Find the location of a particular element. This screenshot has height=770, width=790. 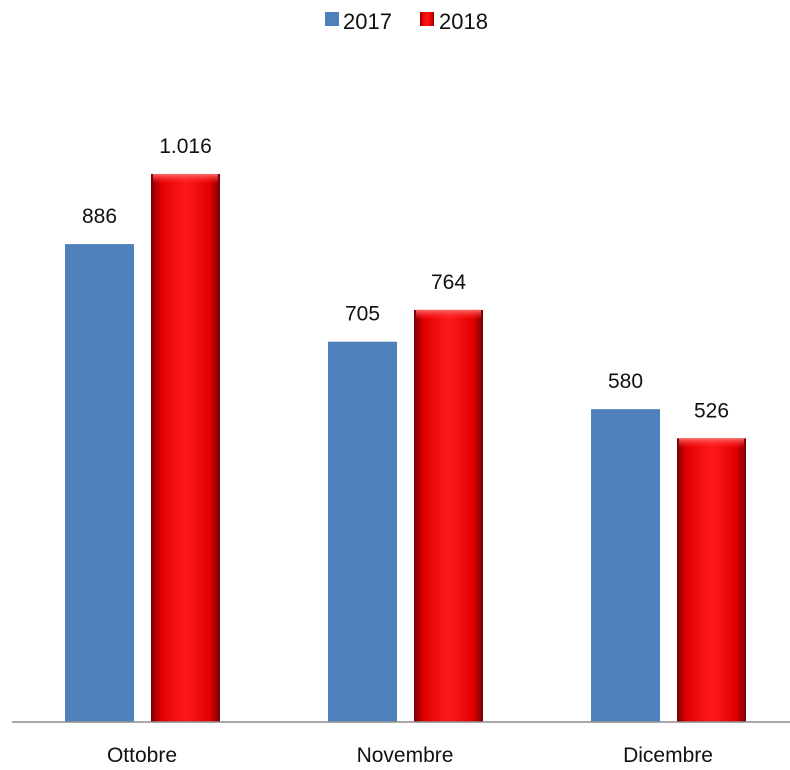

category-label-dicembre: Dicembre is located at coordinates (668, 755).